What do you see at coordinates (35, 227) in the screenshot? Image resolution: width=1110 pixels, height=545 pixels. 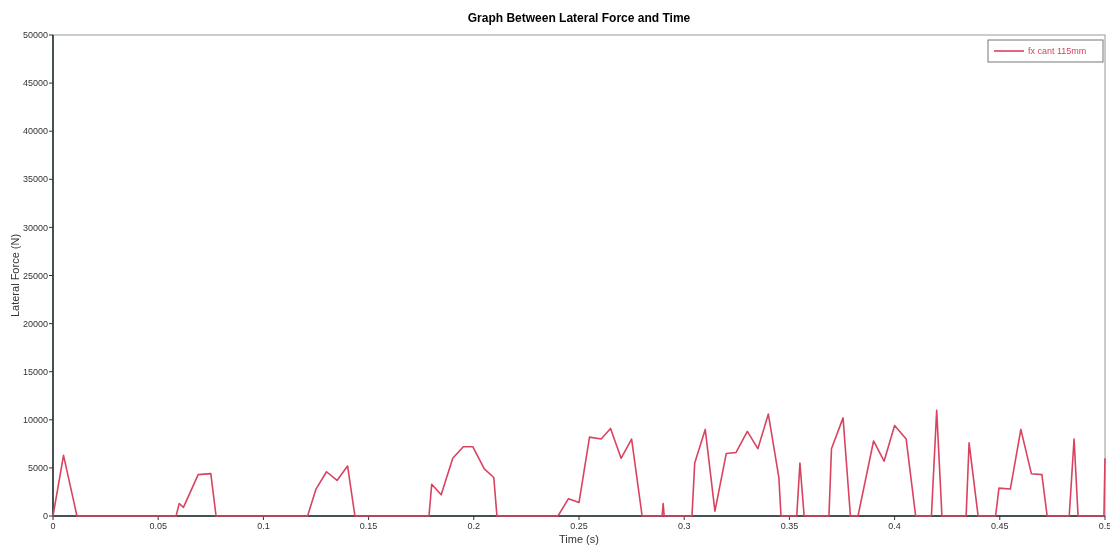 I see `y-tick-label: 30000` at bounding box center [35, 227].